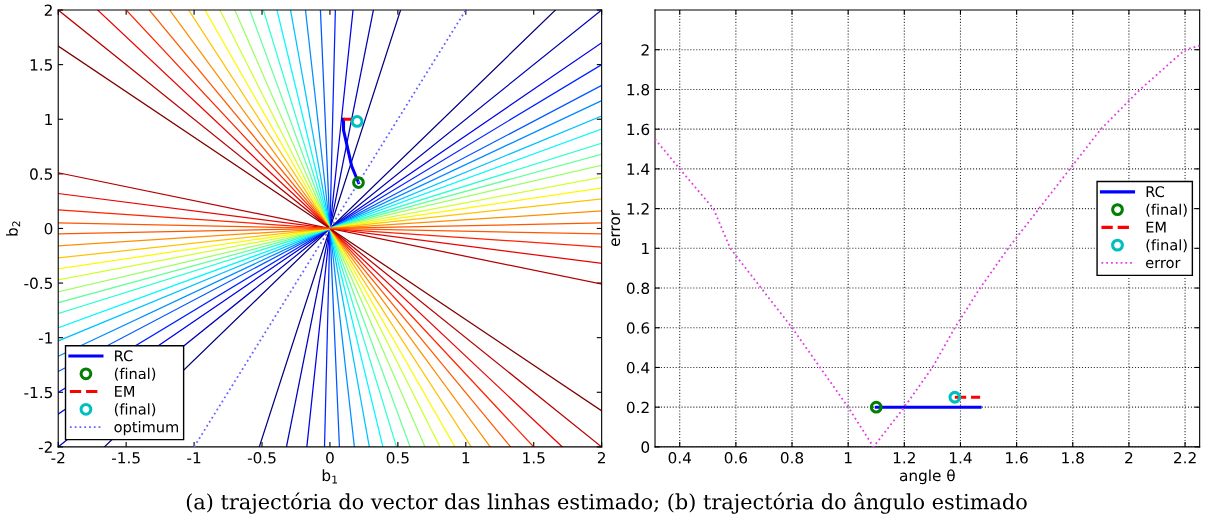 The height and width of the screenshot is (527, 1213). I want to click on x-tick-label: 1.2, so click(904, 458).